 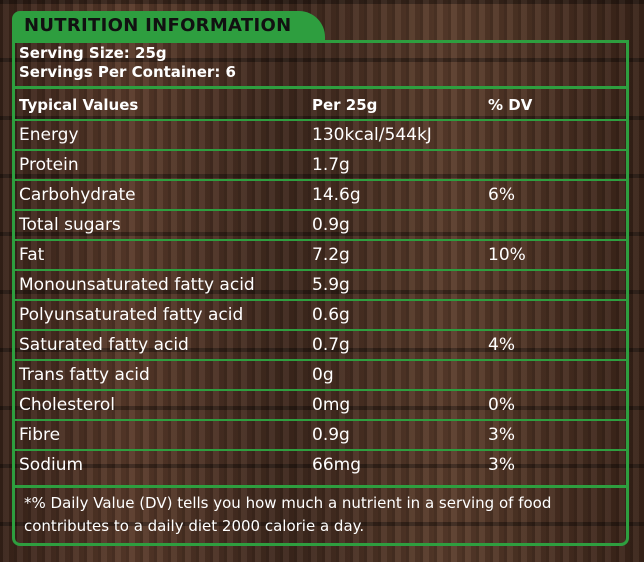 I want to click on nutrient-name: Polyunsaturated fatty acid, so click(x=131, y=315).